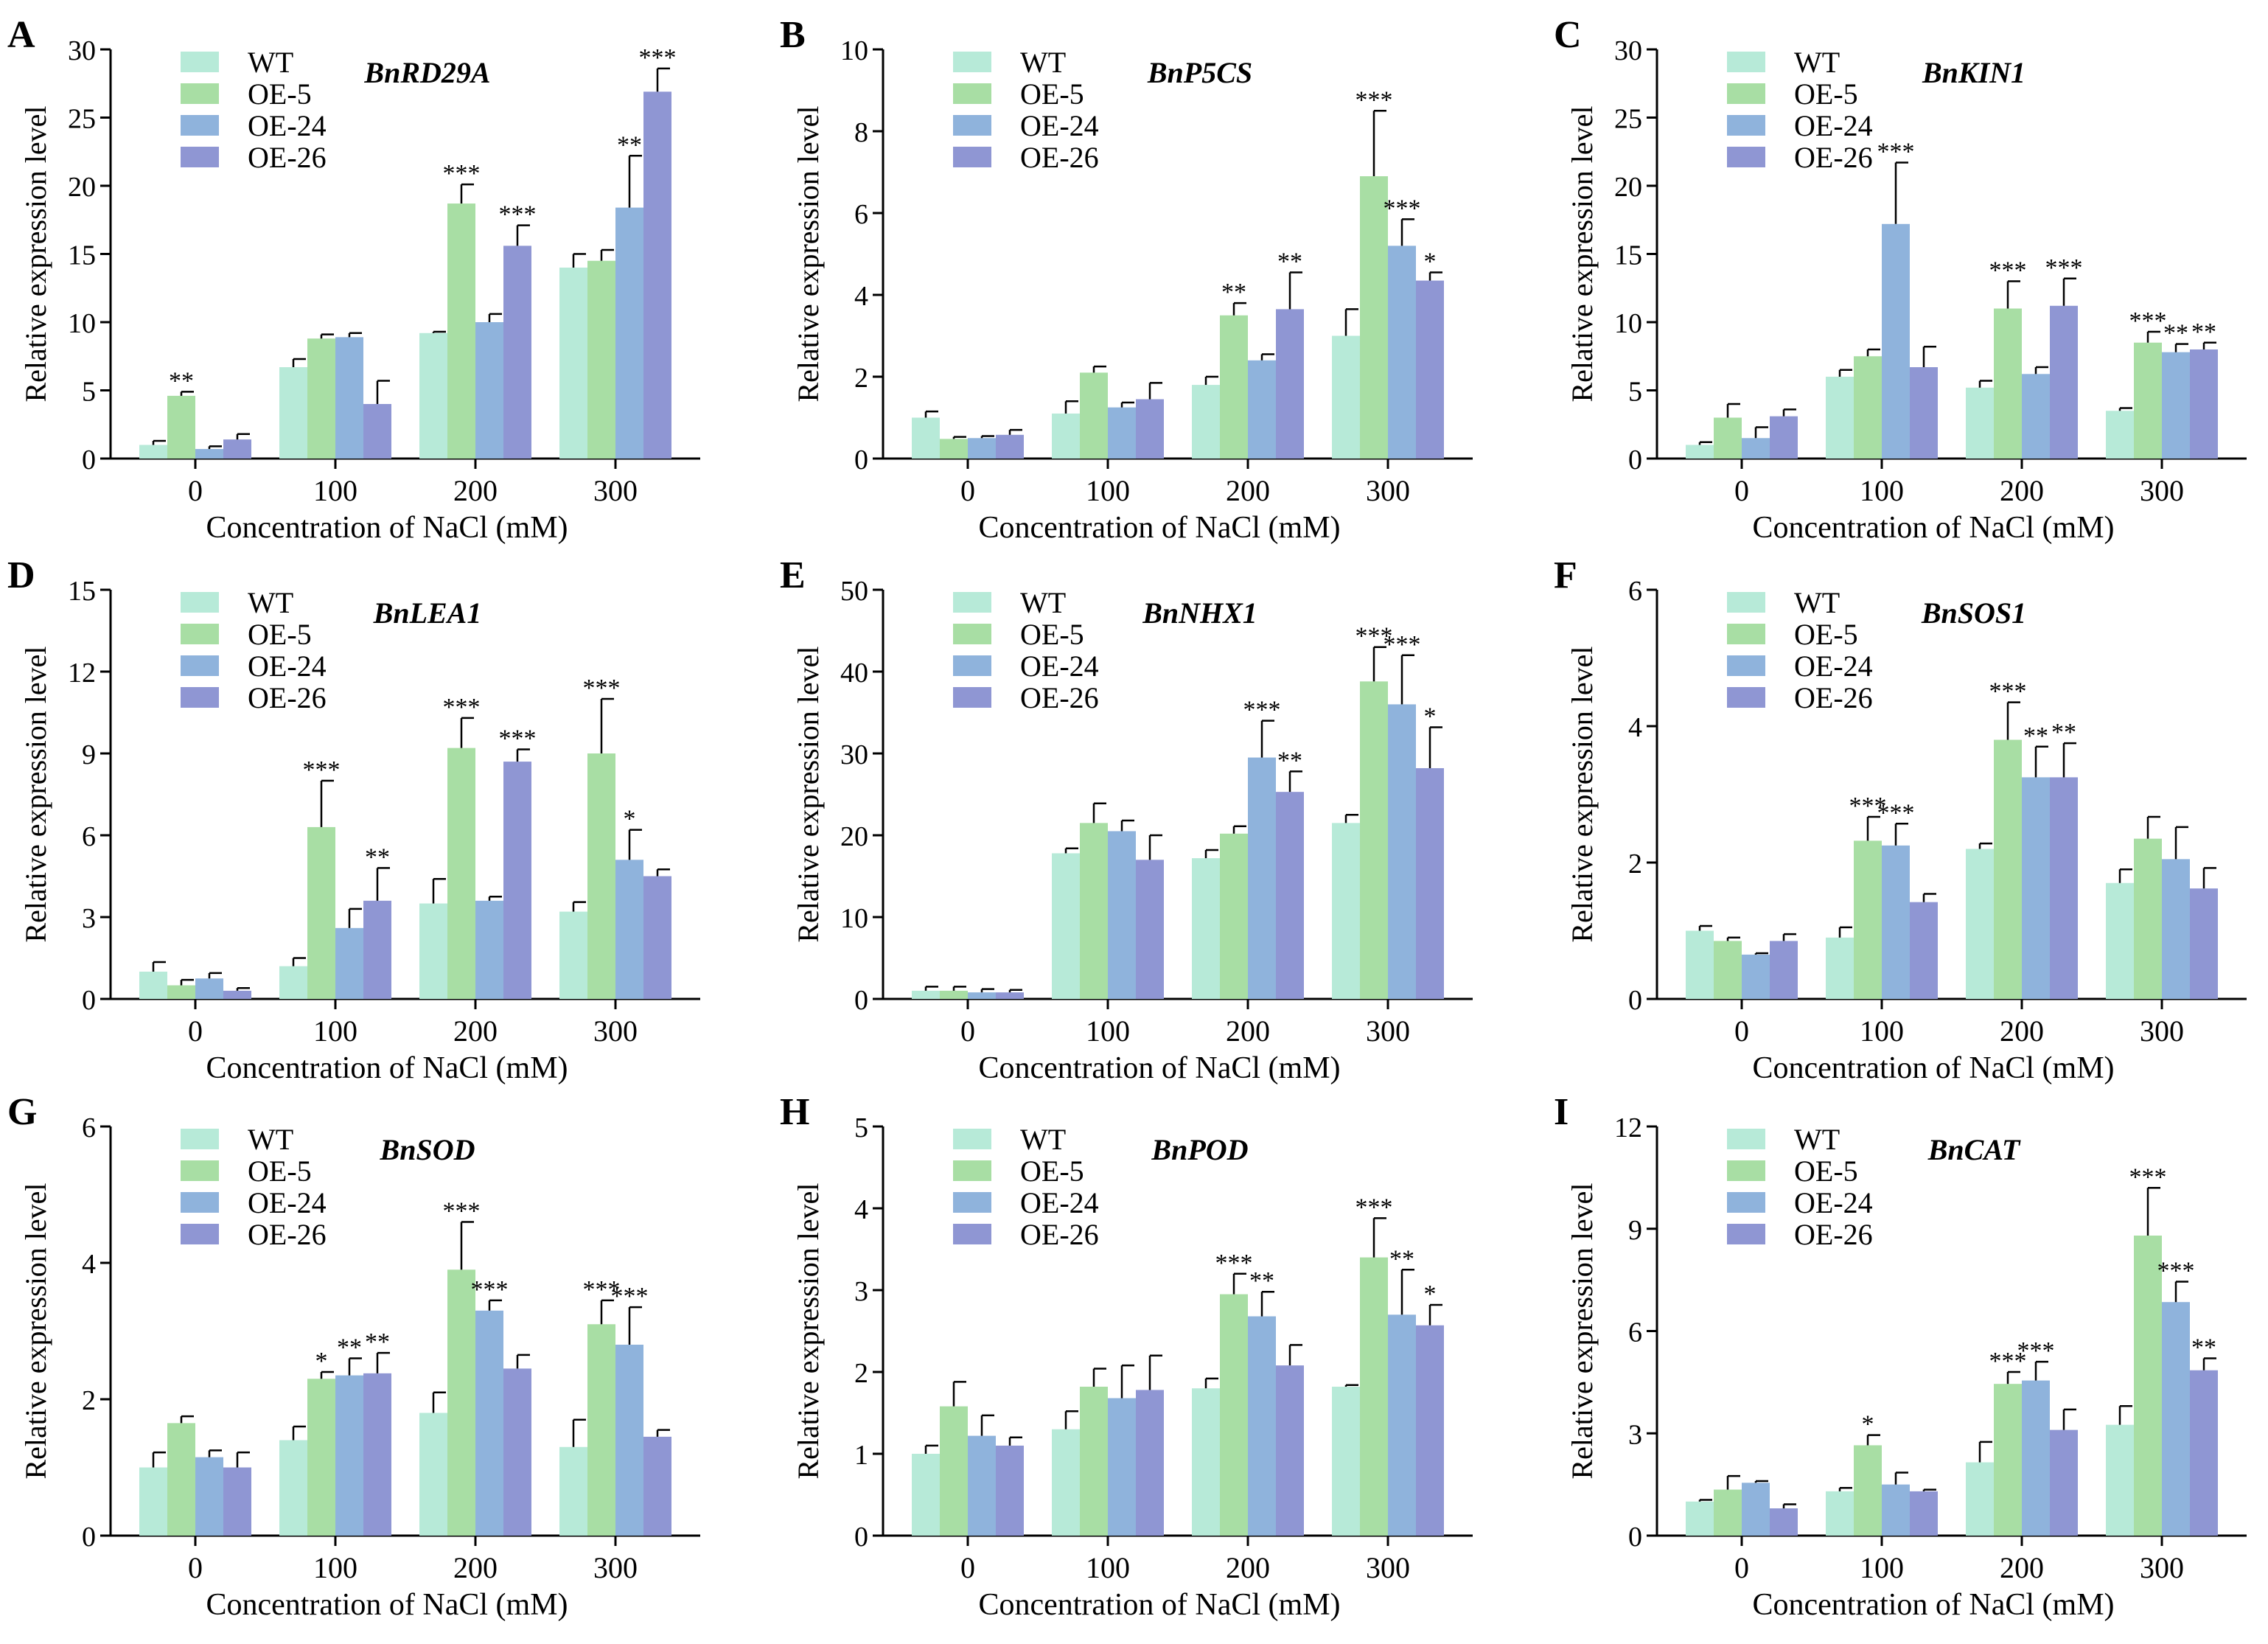 The height and width of the screenshot is (1644, 2268). I want to click on gene-title: BnNHX1, so click(1199, 613).